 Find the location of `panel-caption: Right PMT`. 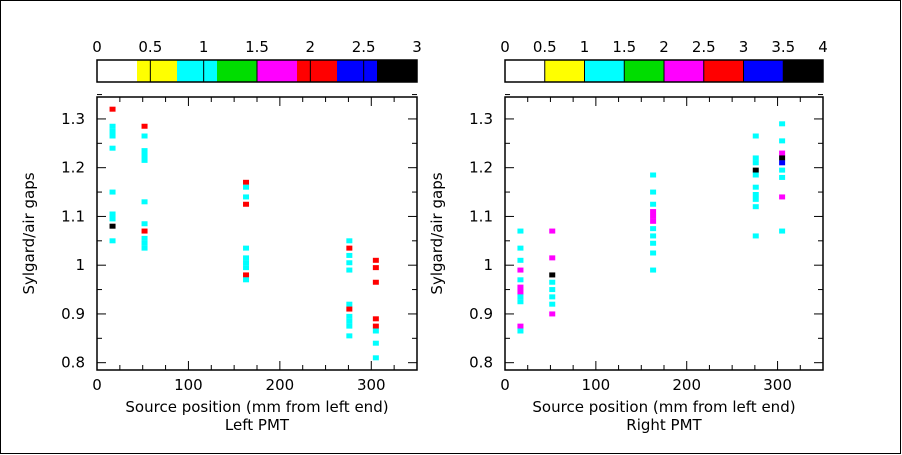

panel-caption: Right PMT is located at coordinates (664, 425).